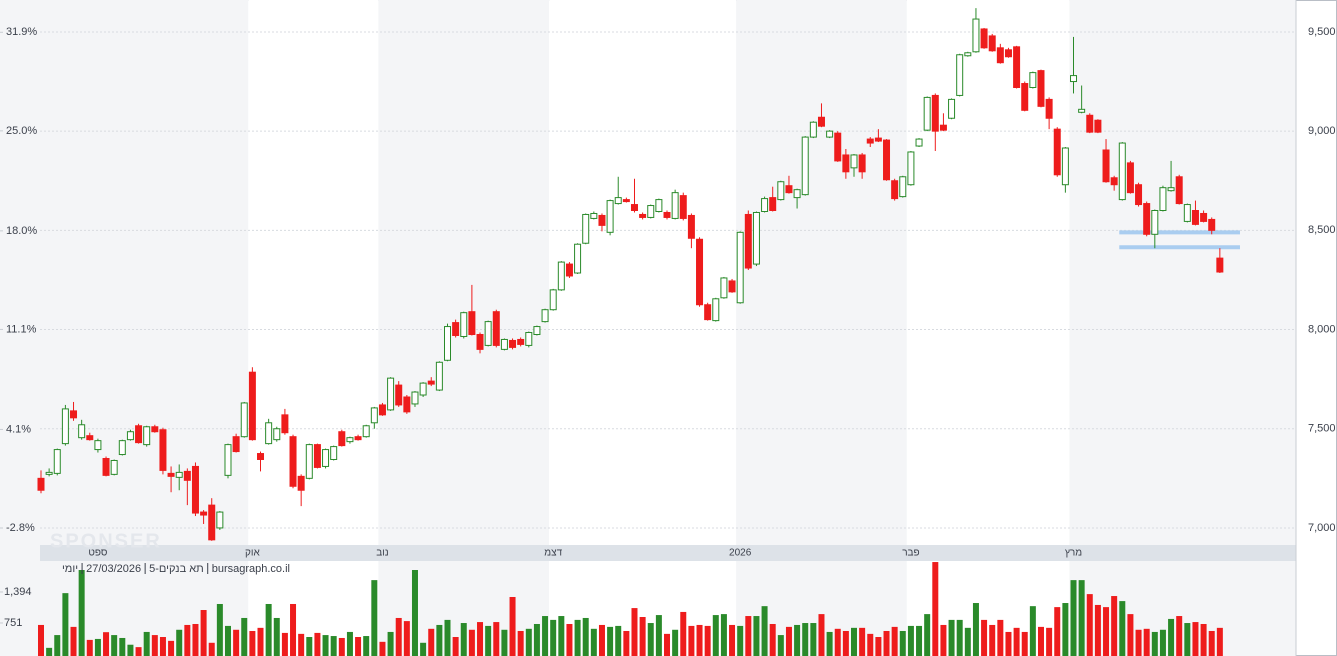 The height and width of the screenshot is (656, 1337). What do you see at coordinates (382, 553) in the screenshot?
I see `x-tick-label: נוב` at bounding box center [382, 553].